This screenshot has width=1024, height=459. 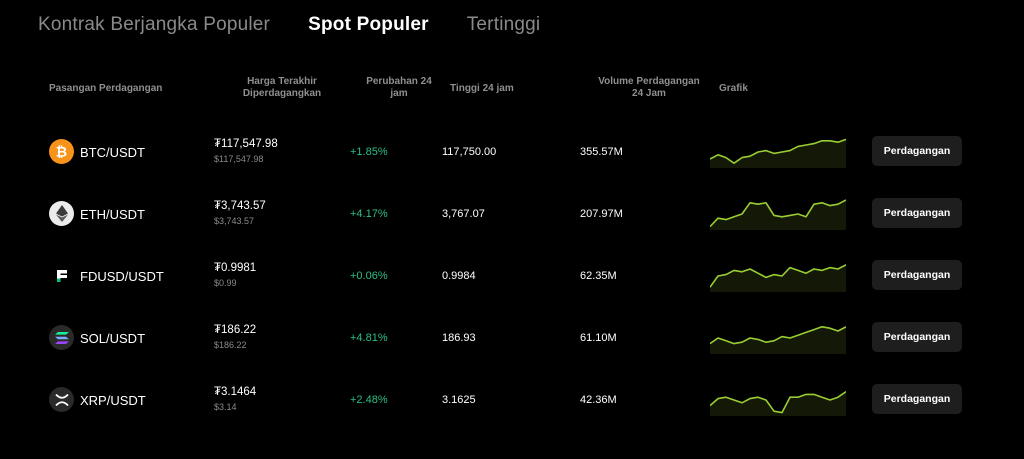 What do you see at coordinates (61, 337) in the screenshot?
I see `solana-icon` at bounding box center [61, 337].